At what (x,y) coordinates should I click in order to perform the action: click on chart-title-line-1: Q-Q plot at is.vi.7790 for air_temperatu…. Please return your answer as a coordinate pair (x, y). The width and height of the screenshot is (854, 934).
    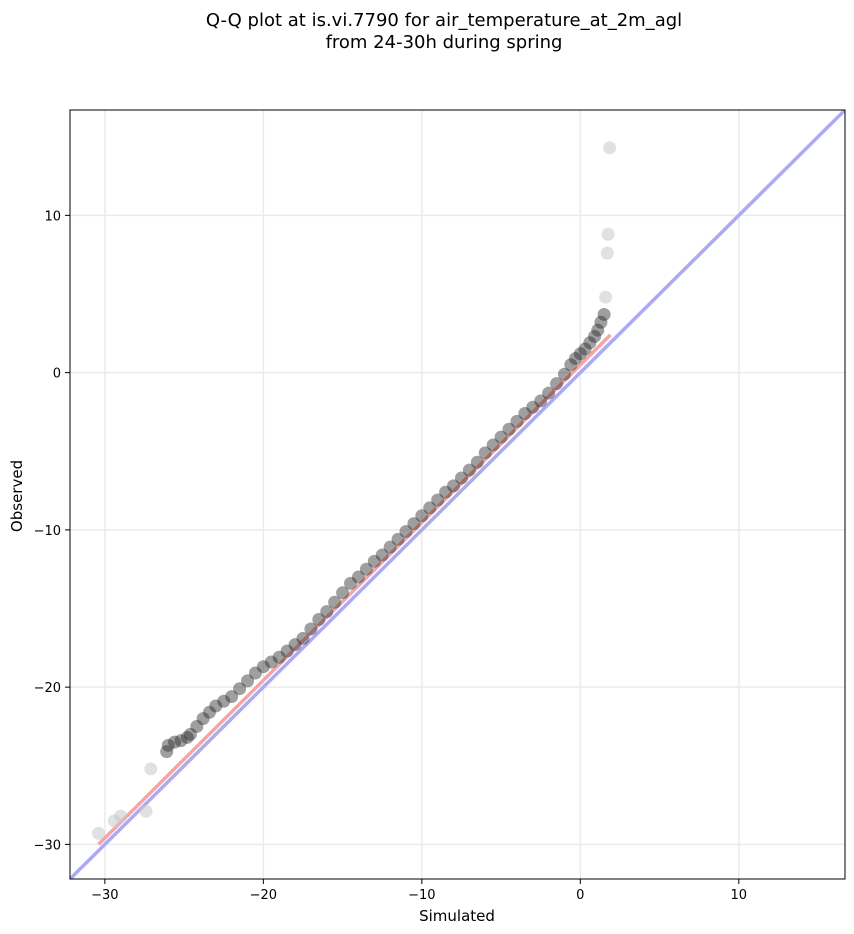
    Looking at the image, I should click on (444, 20).